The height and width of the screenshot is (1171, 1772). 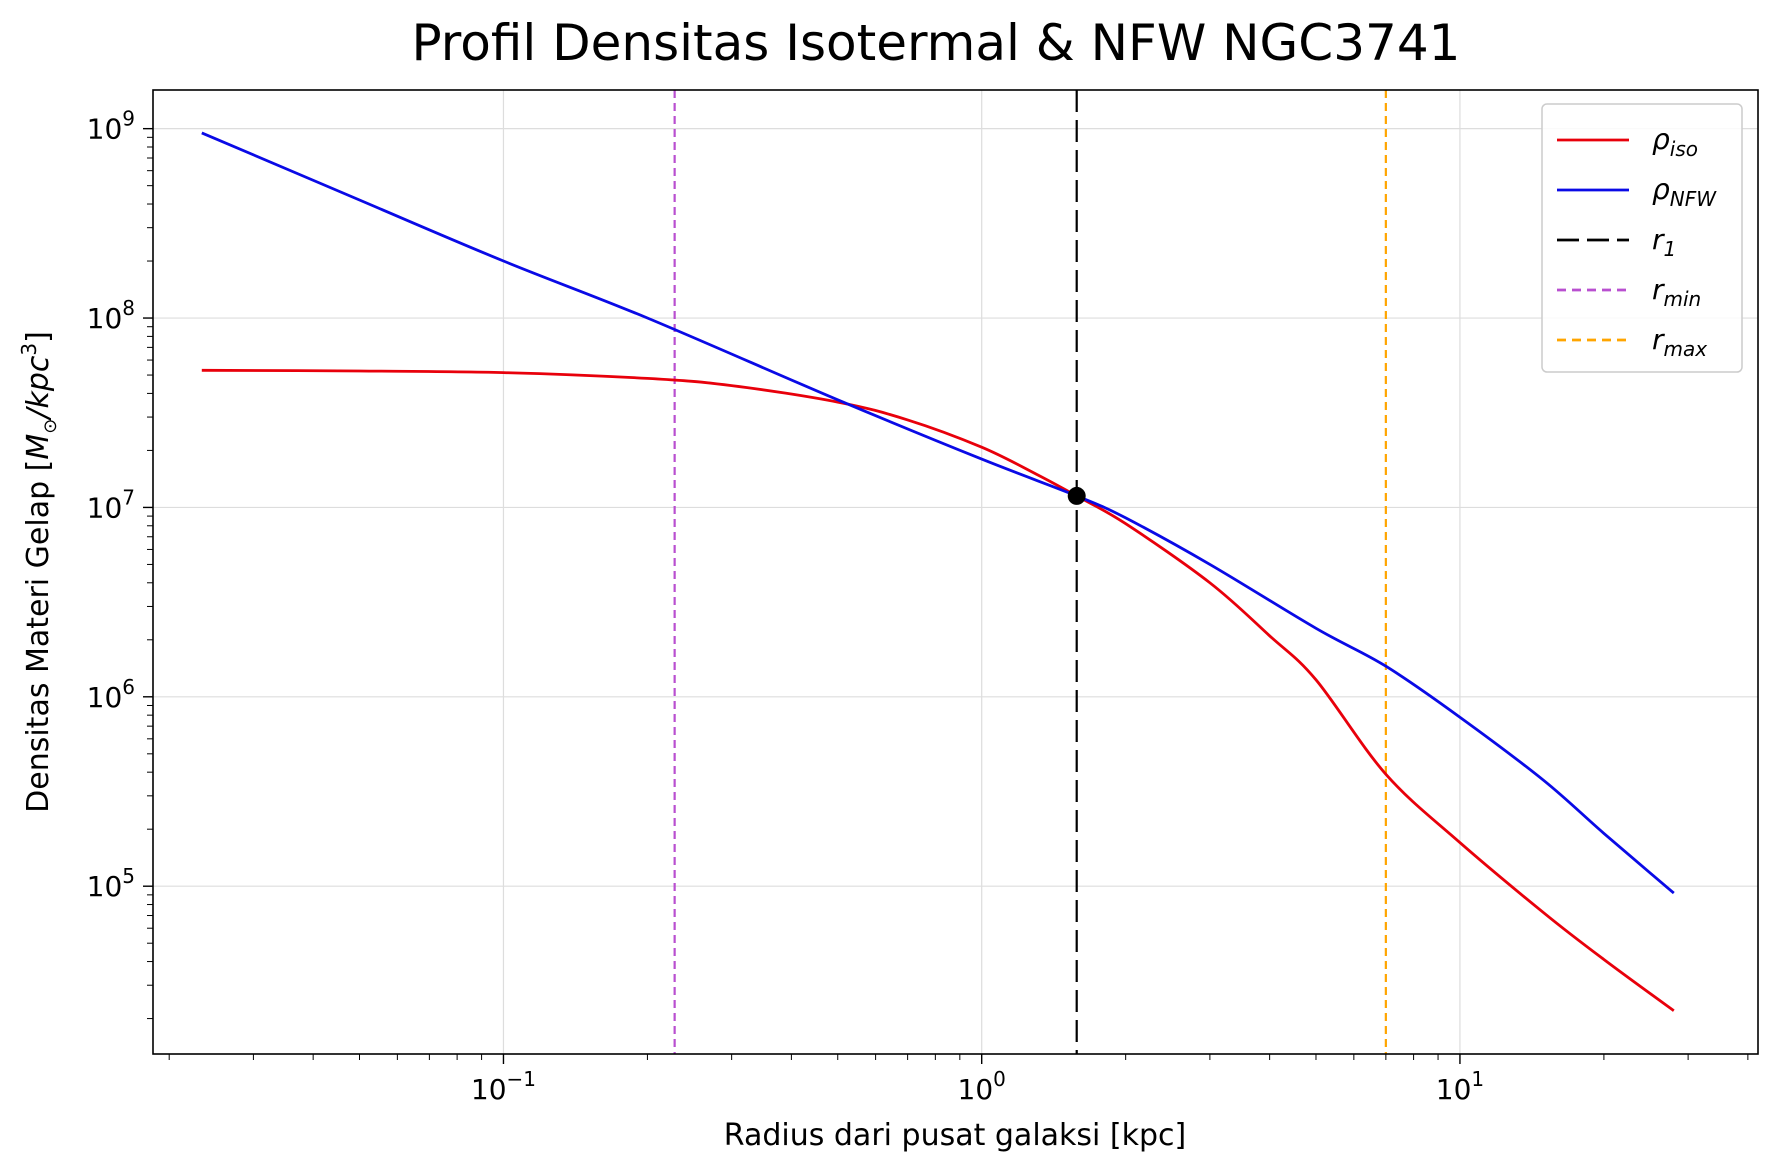 What do you see at coordinates (50, 426) in the screenshot?
I see `y-axis-label-sun: ⊙` at bounding box center [50, 426].